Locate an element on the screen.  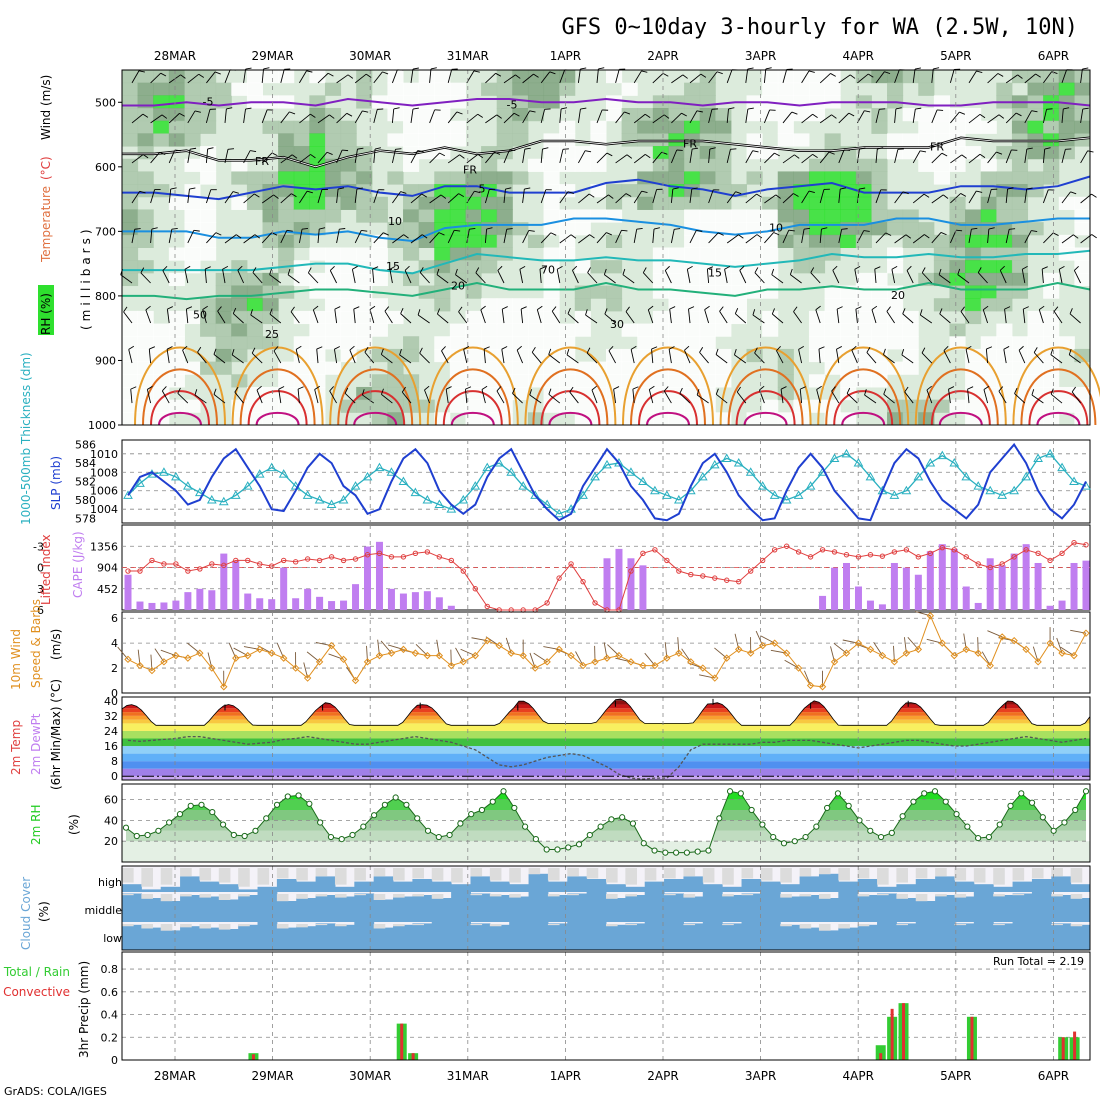
cape-tick-label: 904 is located at coordinates (107, 568).